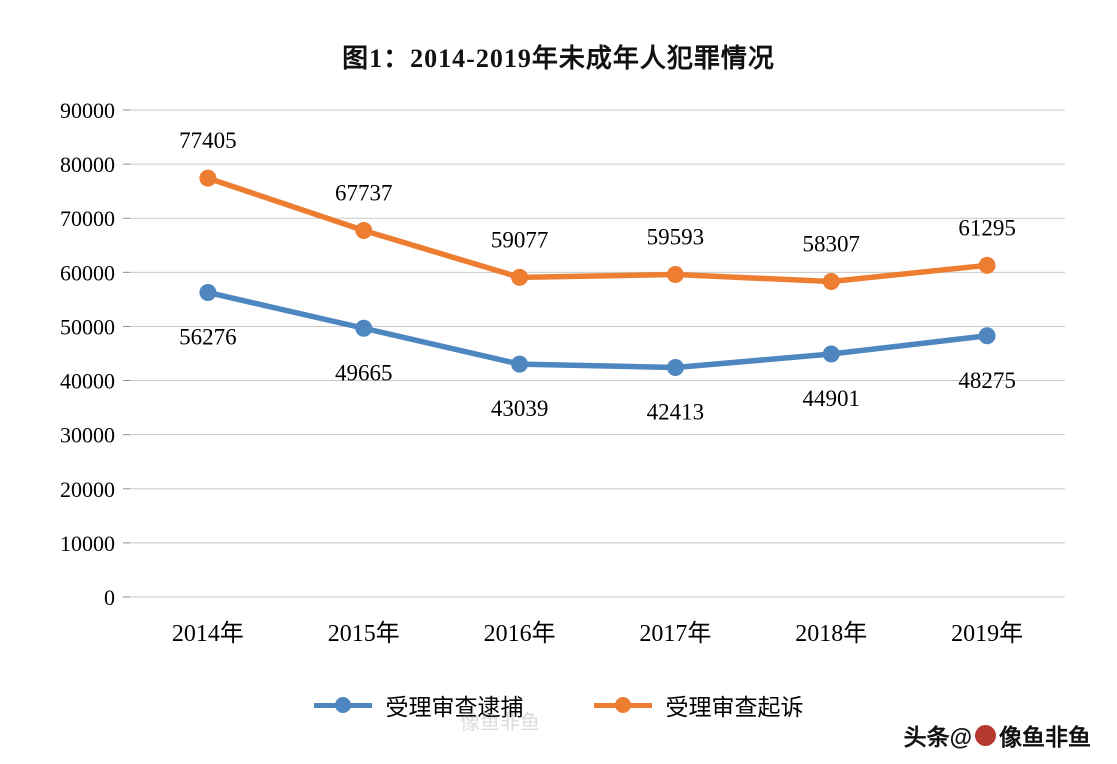 The height and width of the screenshot is (764, 1117). Describe the element at coordinates (87, 543) in the screenshot. I see `y-axis-label: 10000` at that location.